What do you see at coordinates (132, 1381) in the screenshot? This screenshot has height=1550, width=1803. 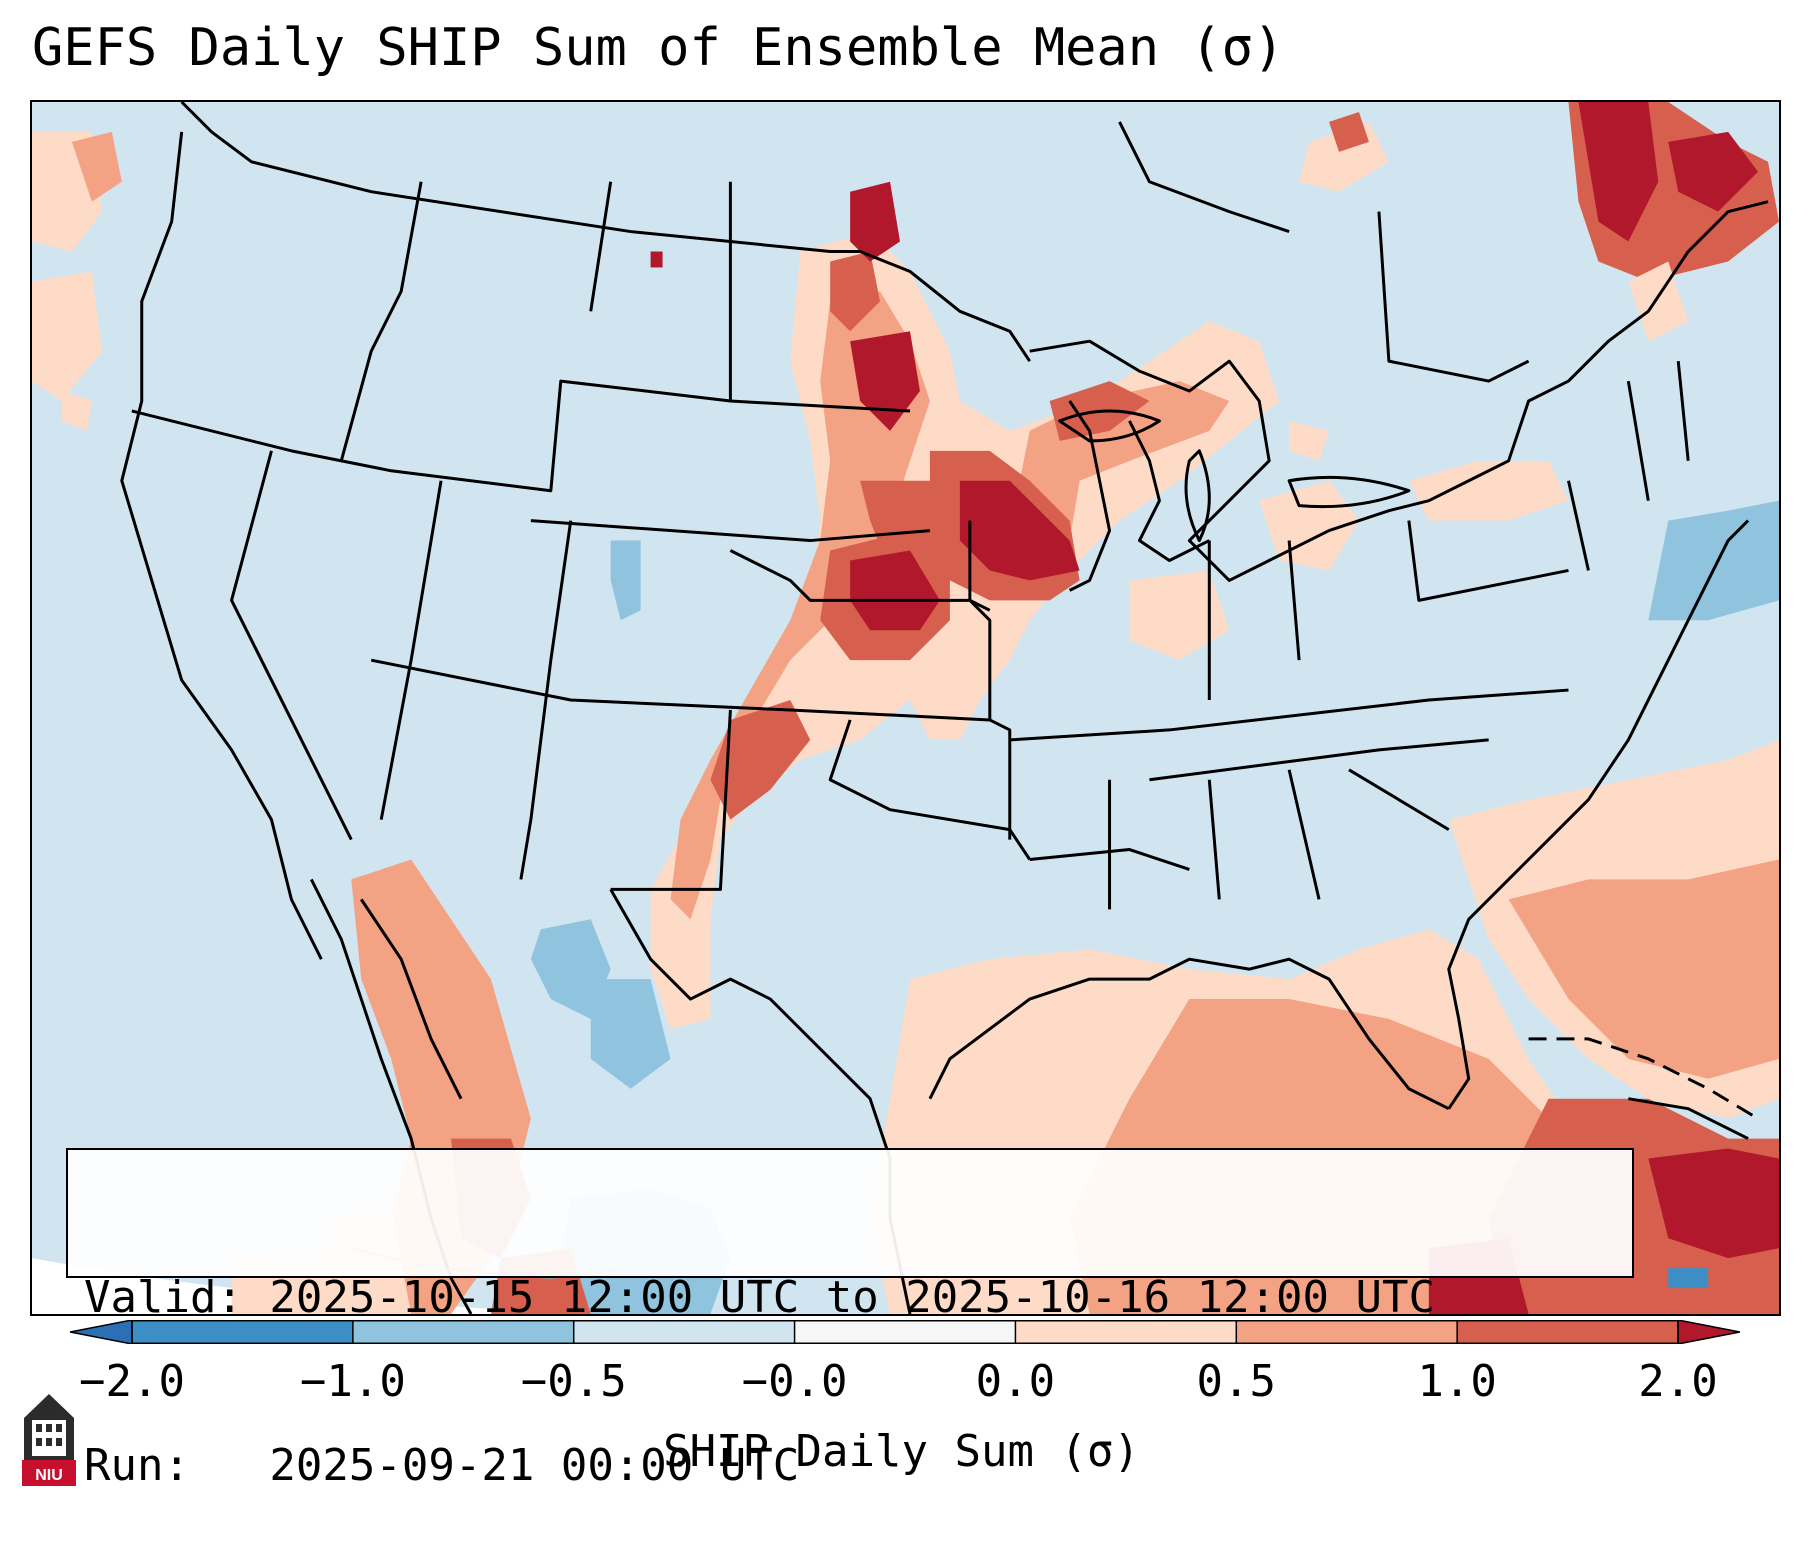 I see `colorbar-tick-label: −2.0` at bounding box center [132, 1381].